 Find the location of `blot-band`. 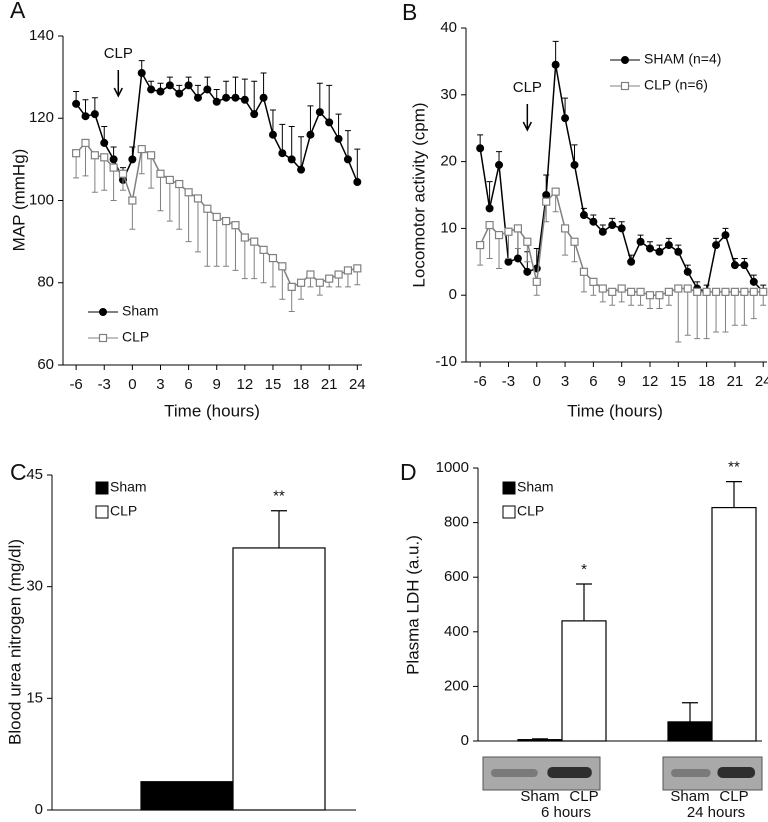

blot-band is located at coordinates (736, 772).